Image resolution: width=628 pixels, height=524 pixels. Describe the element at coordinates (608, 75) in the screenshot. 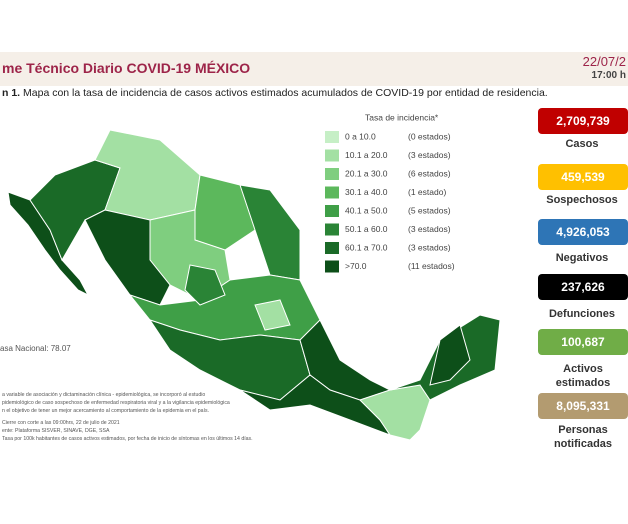

I see `time: 17:00 h` at that location.